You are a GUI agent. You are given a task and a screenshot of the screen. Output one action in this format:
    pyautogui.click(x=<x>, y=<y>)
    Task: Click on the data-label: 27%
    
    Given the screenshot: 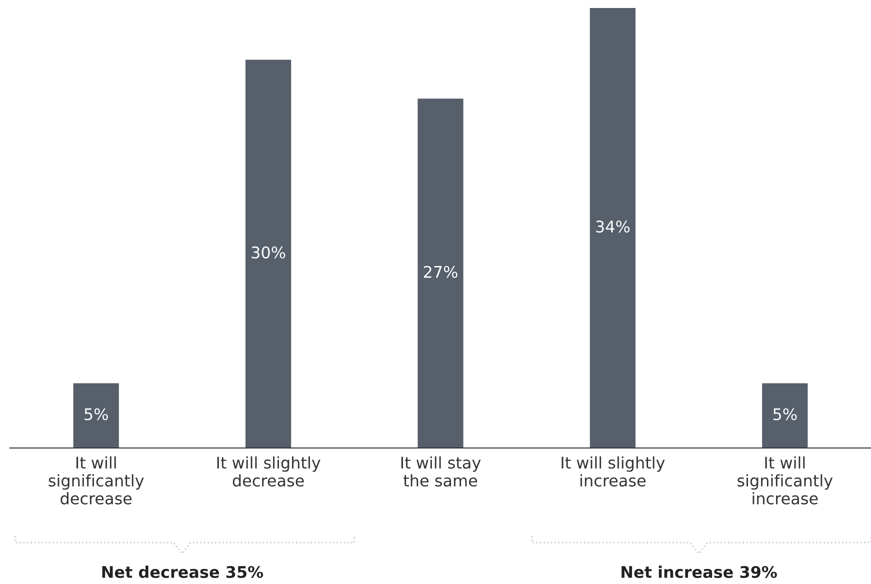 What is the action you would take?
    pyautogui.click(x=441, y=272)
    